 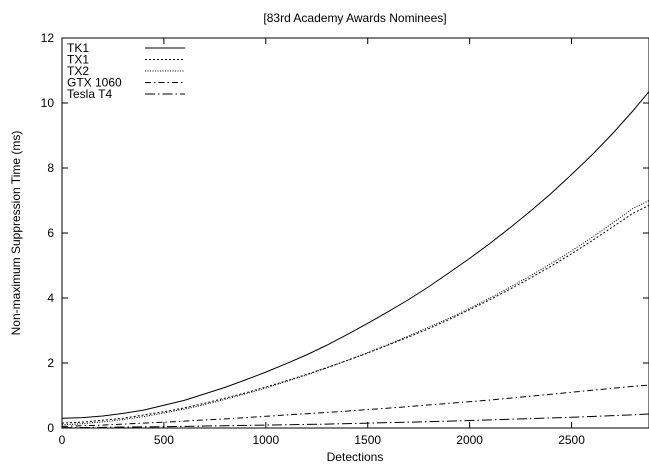 I want to click on x-tick-label: 1000, so click(x=265, y=440).